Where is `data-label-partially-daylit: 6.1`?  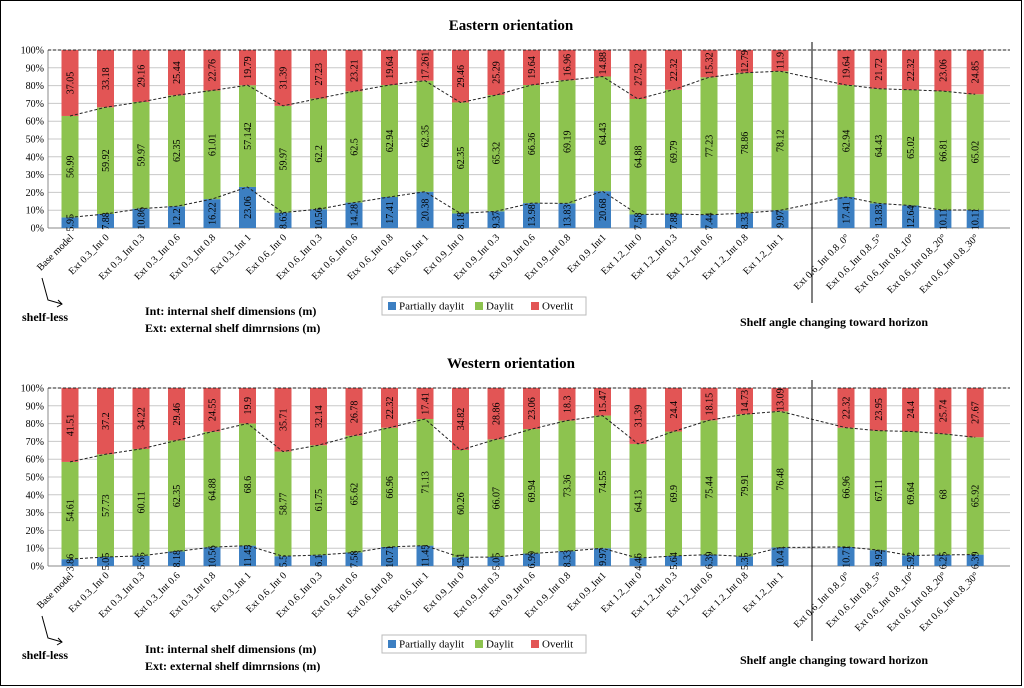
data-label-partially-daylit: 6.1 is located at coordinates (319, 560).